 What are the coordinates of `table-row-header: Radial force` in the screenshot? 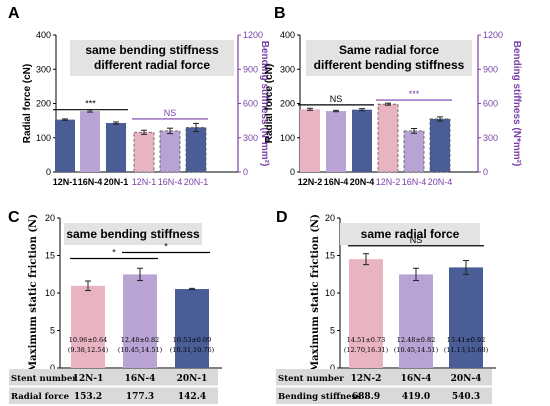 It's located at (40, 397).